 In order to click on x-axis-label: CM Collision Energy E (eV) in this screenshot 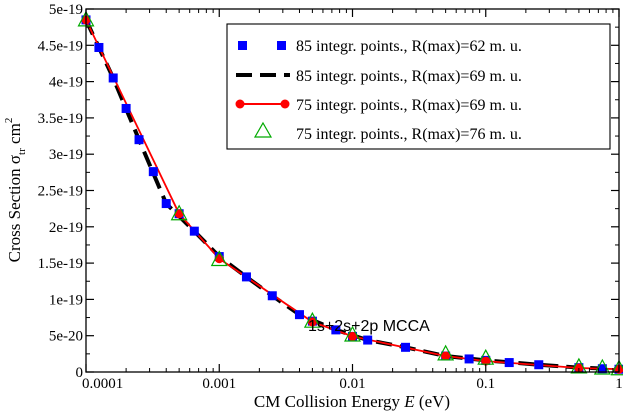, I will do `click(352, 401)`.